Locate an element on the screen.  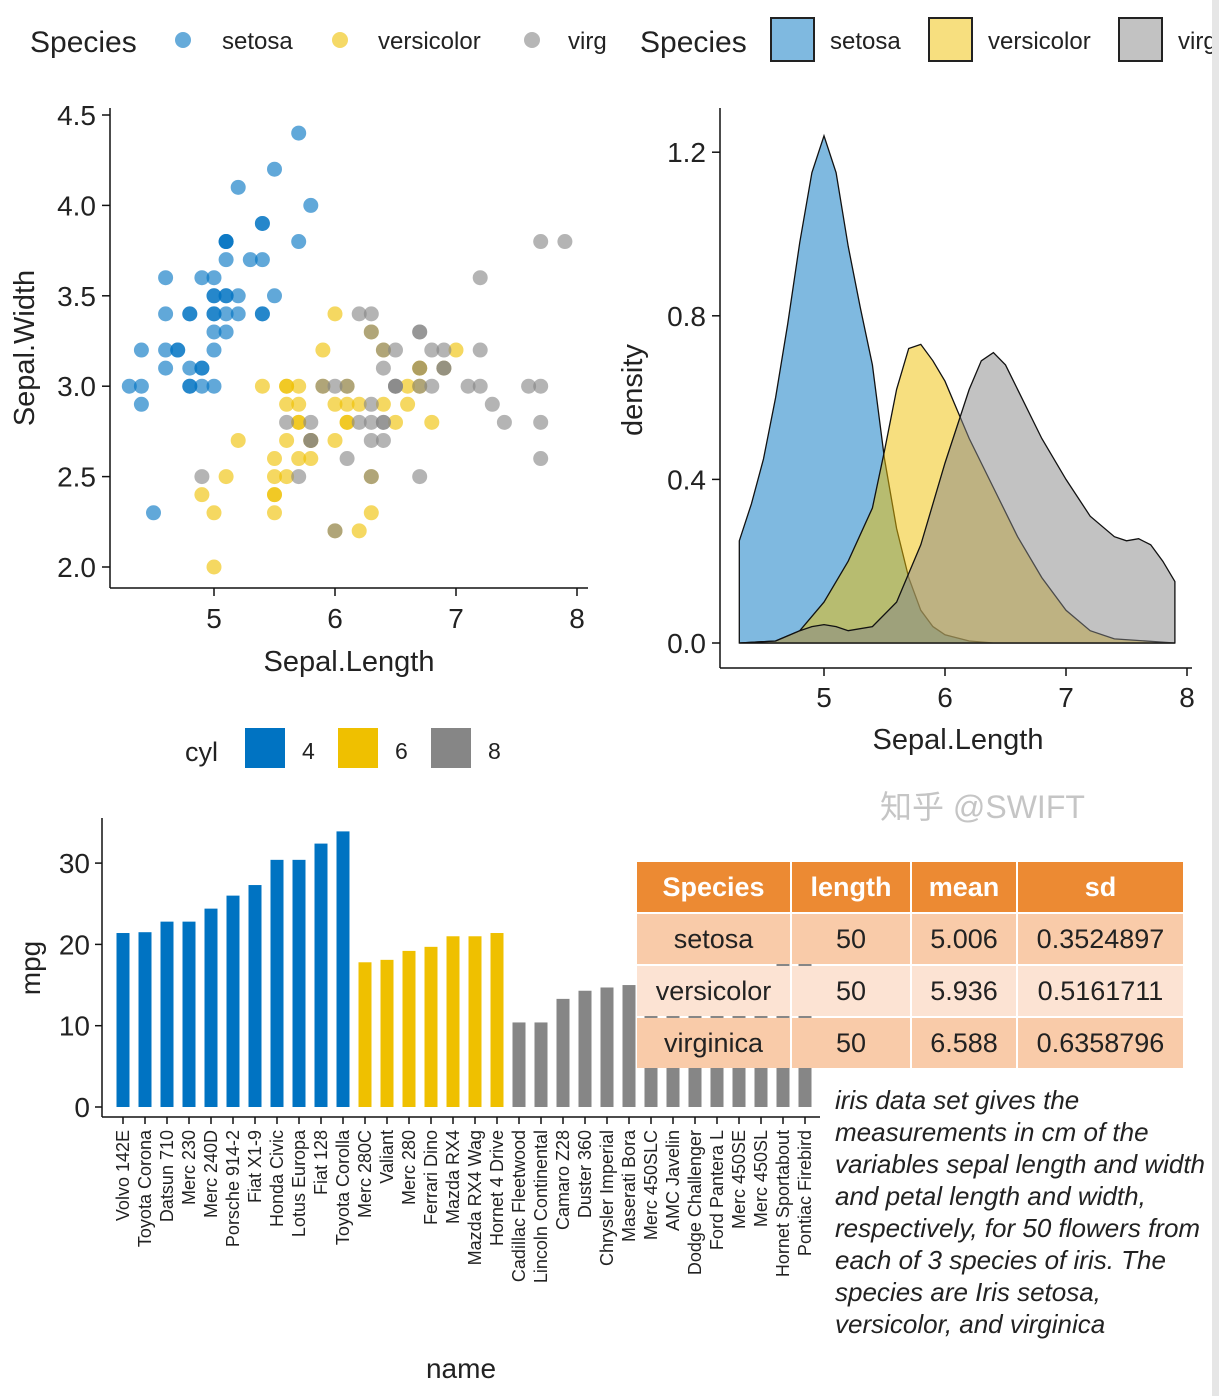
bar-camaro-z28 is located at coordinates (563, 1052).